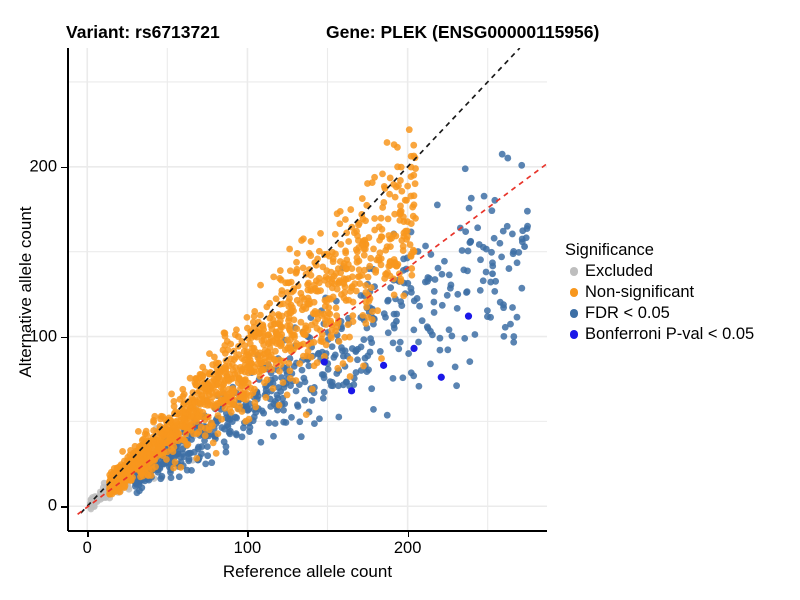 This screenshot has height=600, width=800. Describe the element at coordinates (681, 292) in the screenshot. I see `legend-item-nonsig: Non-significant` at that location.